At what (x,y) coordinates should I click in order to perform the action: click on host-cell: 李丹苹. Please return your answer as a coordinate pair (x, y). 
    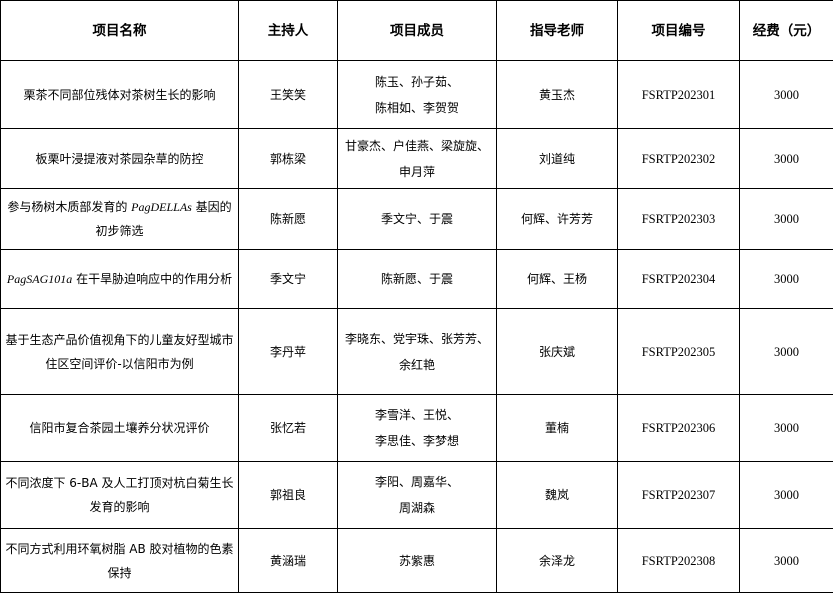
    Looking at the image, I should click on (288, 351).